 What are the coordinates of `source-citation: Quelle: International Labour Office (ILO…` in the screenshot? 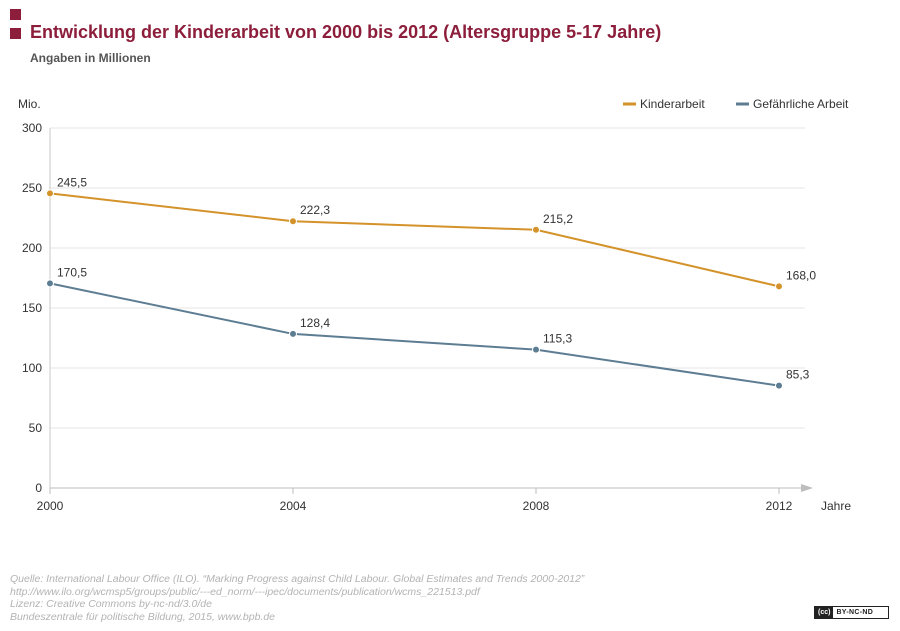 It's located at (297, 579).